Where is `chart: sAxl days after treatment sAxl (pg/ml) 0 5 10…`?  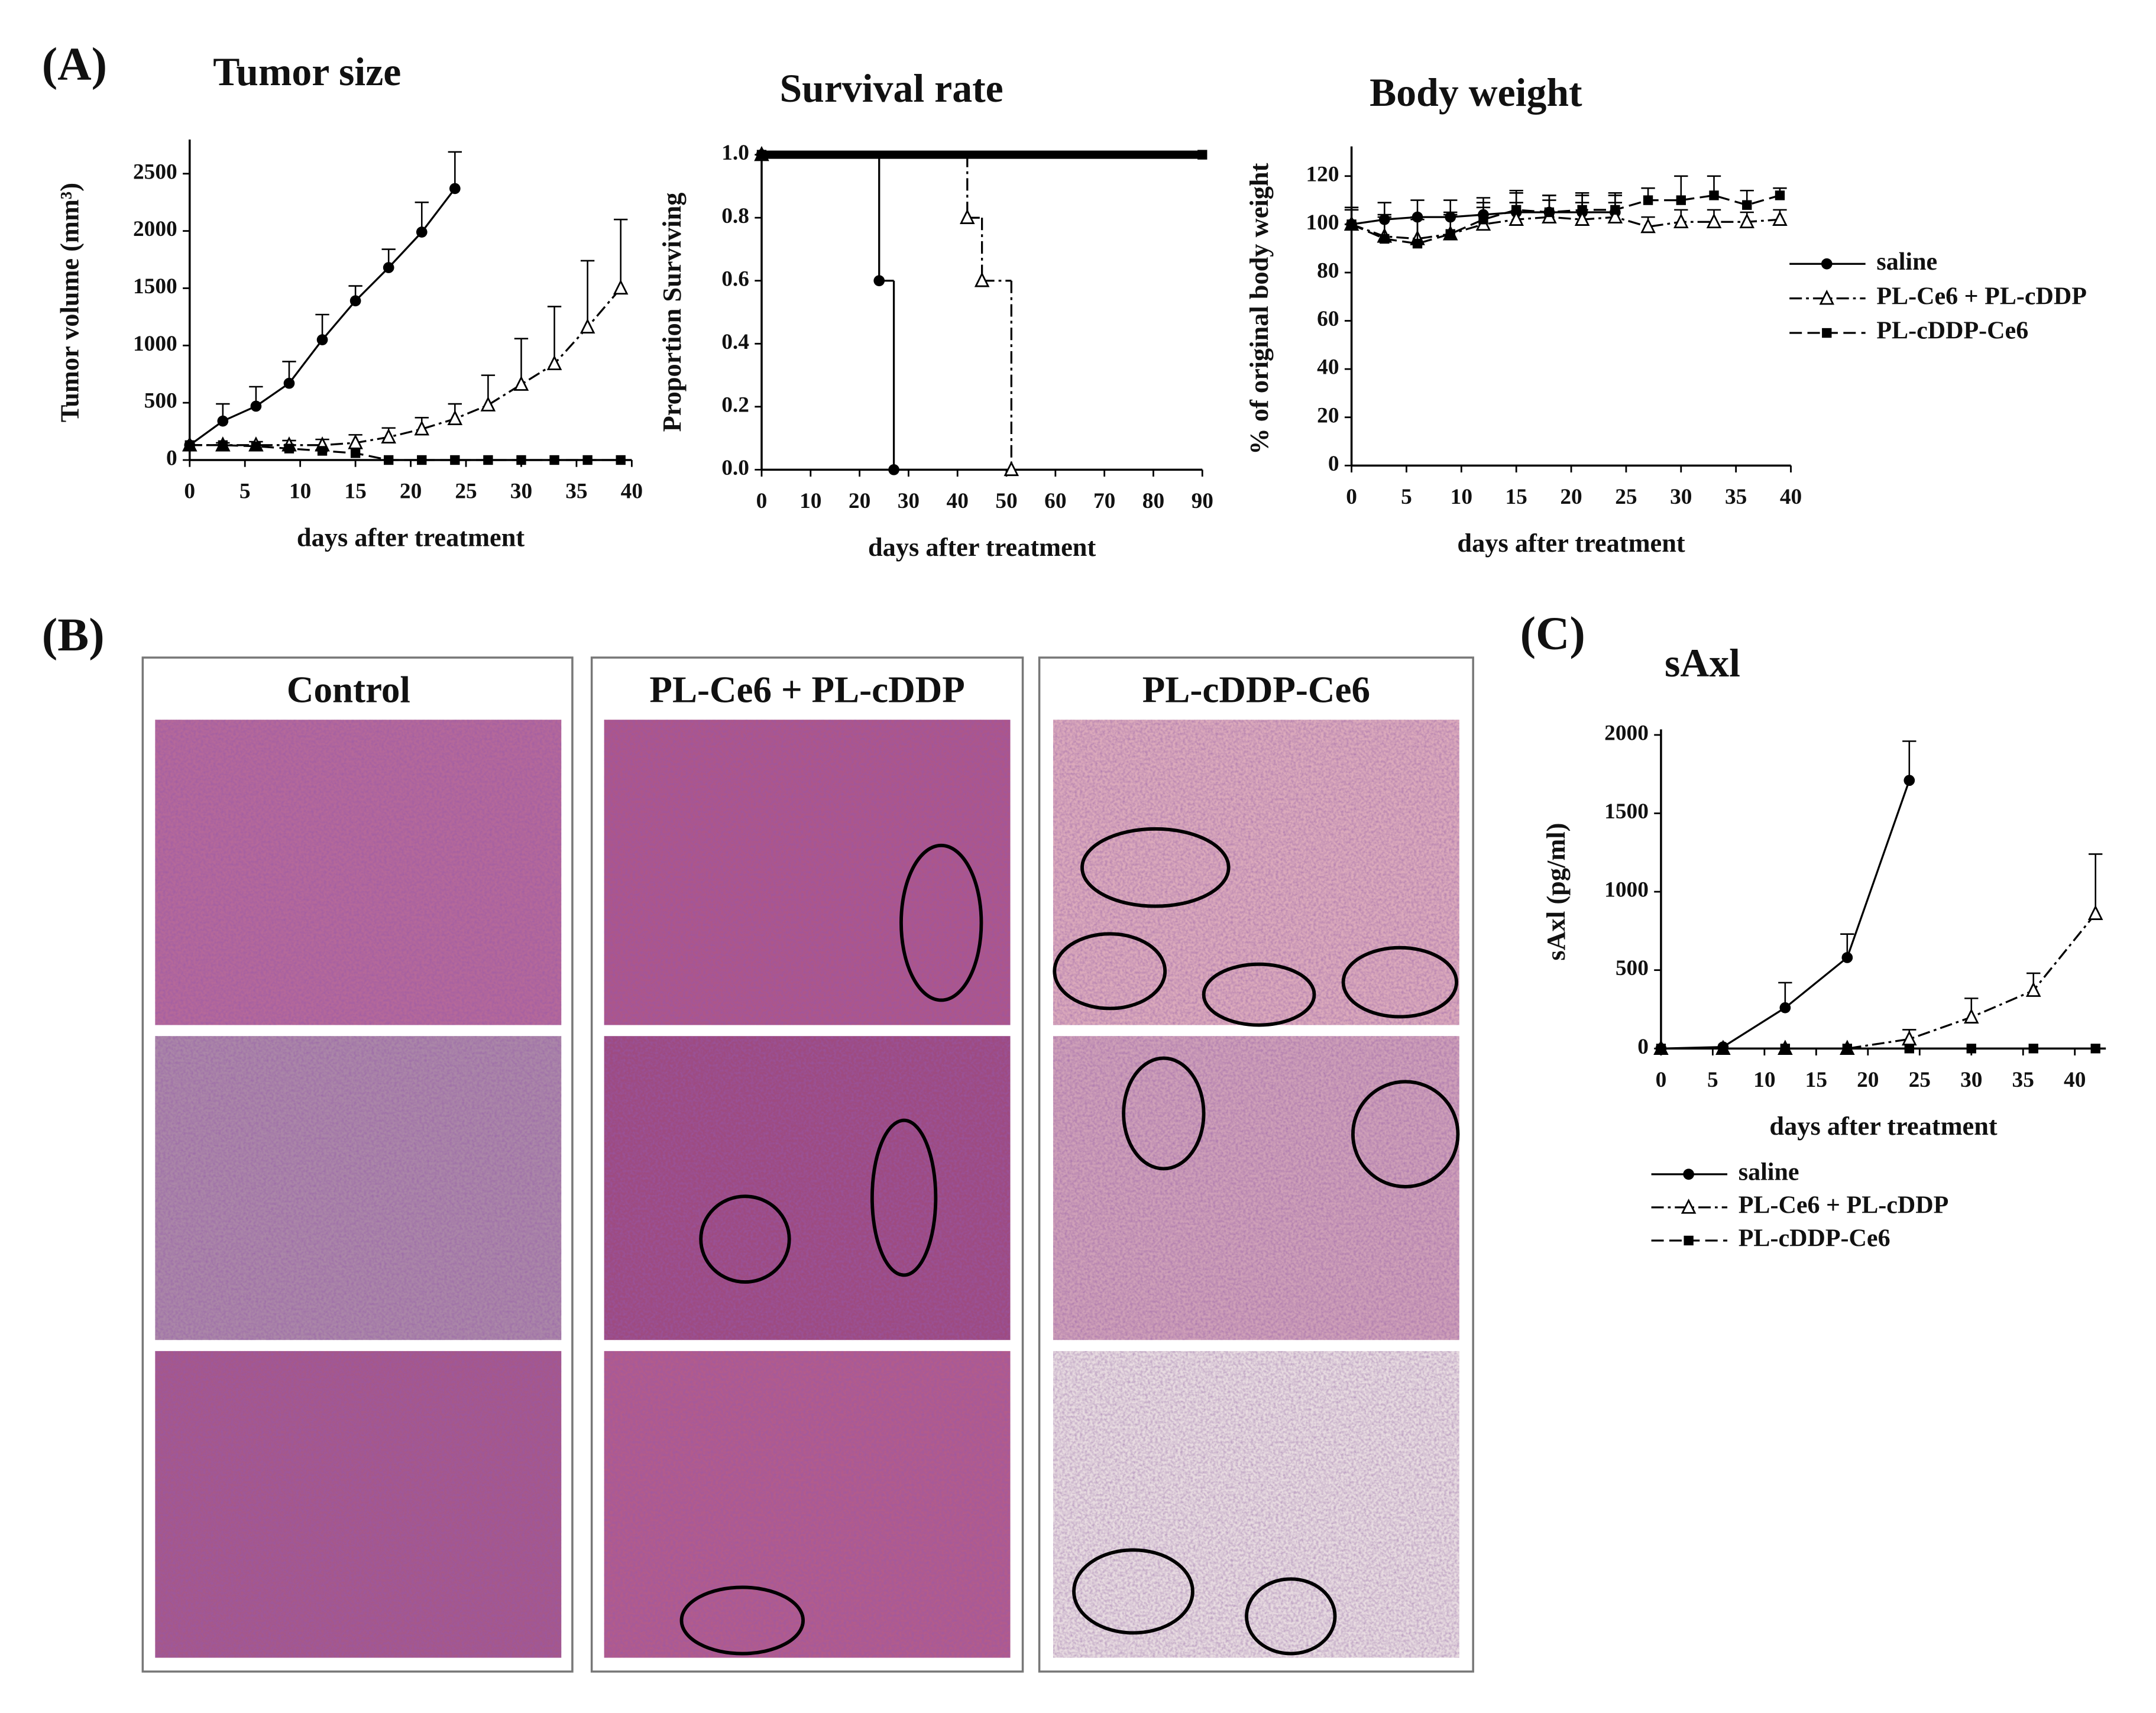 chart: sAxl days after treatment sAxl (pg/ml) 0 5 10… is located at coordinates (1823, 946).